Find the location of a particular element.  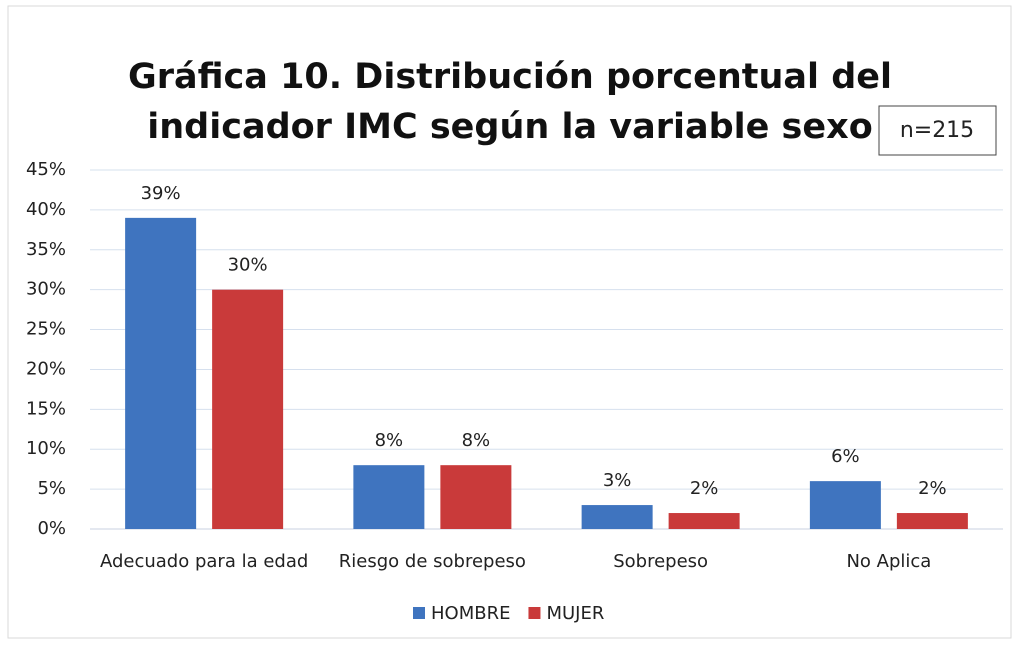

data-label: 3% is located at coordinates (617, 480).